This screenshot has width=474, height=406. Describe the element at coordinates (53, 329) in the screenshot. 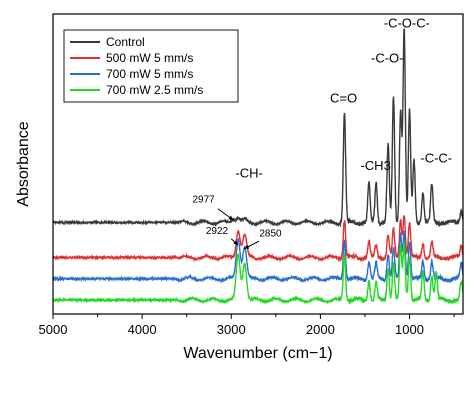

I see `x-tick-label: 5000` at that location.